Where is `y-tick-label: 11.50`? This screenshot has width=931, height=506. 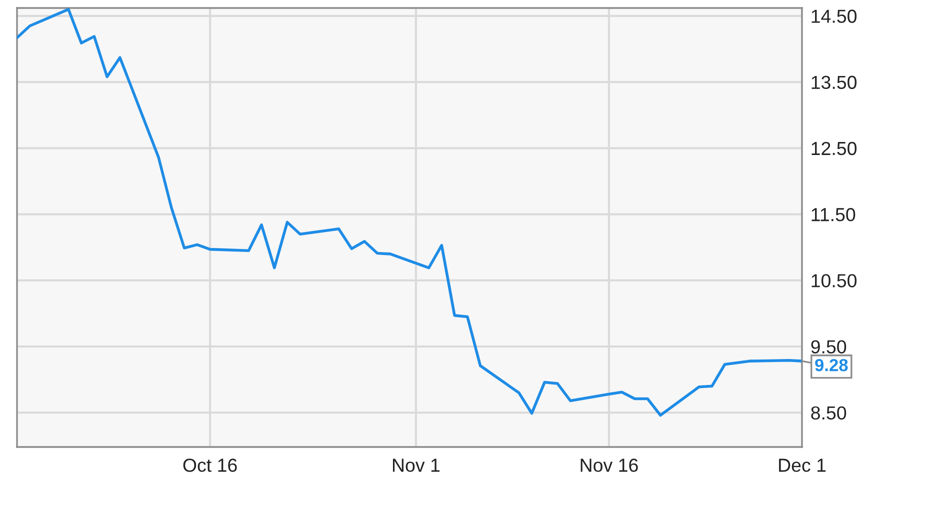
y-tick-label: 11.50 is located at coordinates (834, 215).